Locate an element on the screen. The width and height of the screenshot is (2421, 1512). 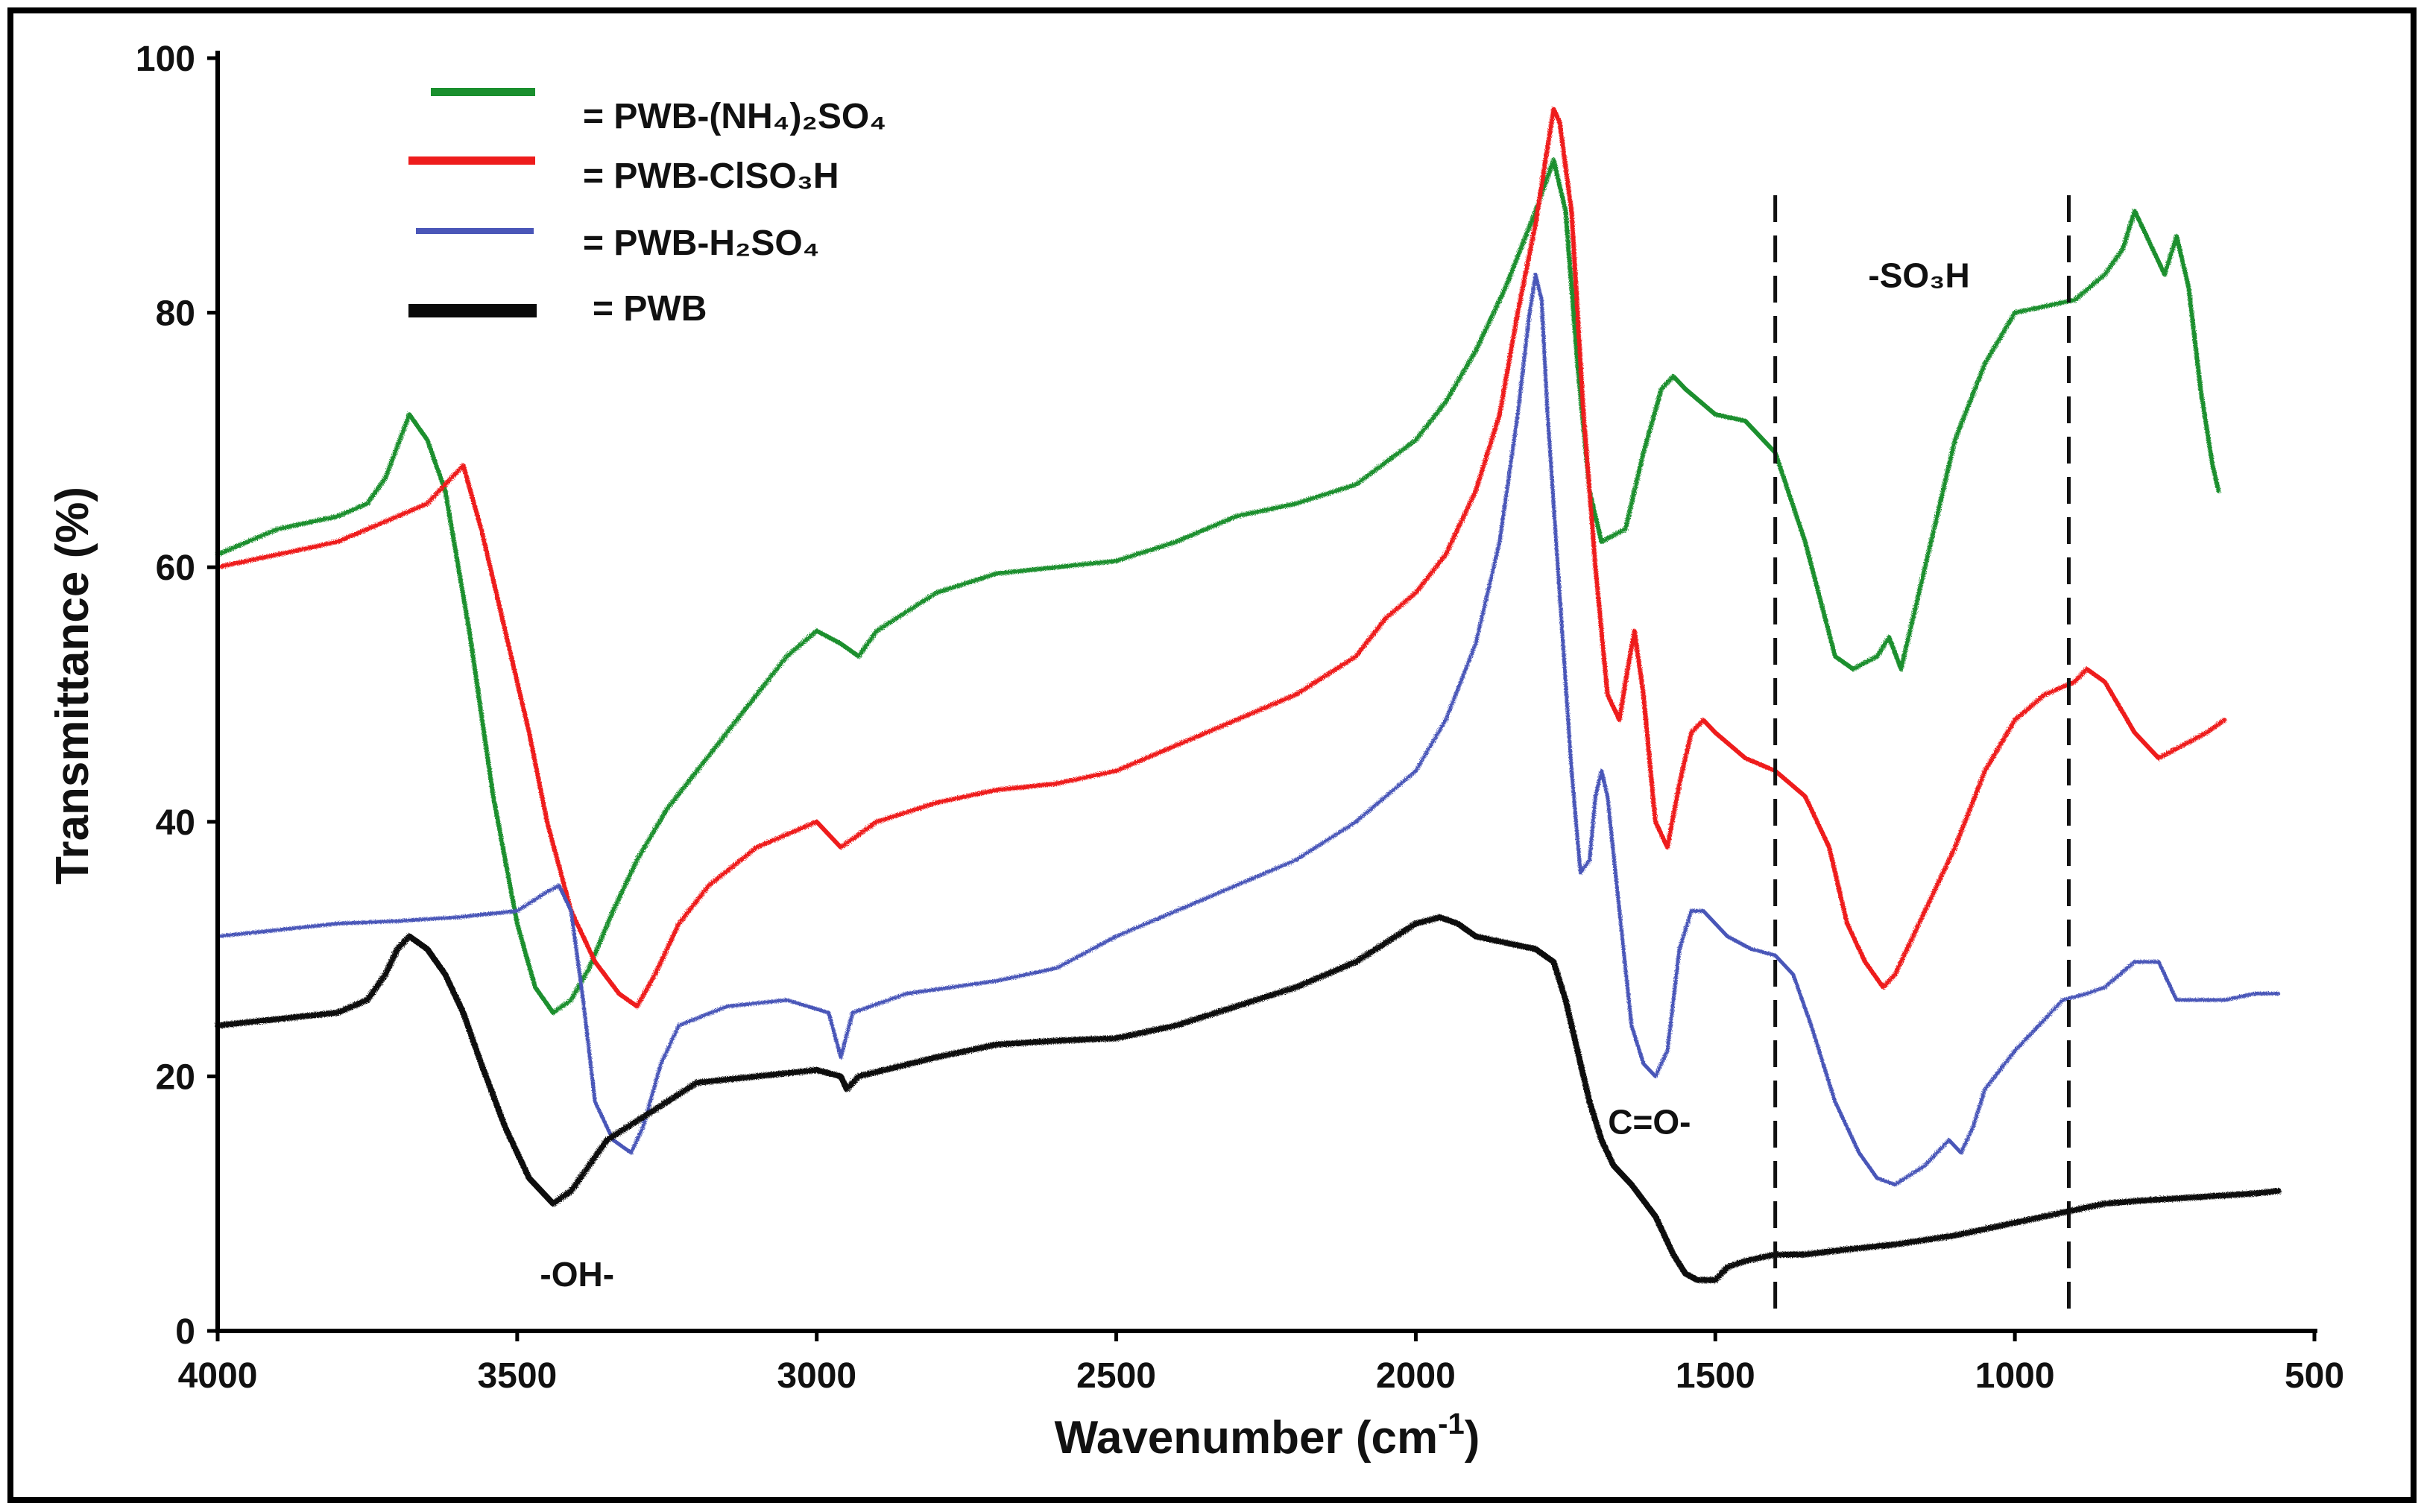
x-tick-label-4000: 4000 is located at coordinates (218, 1376).